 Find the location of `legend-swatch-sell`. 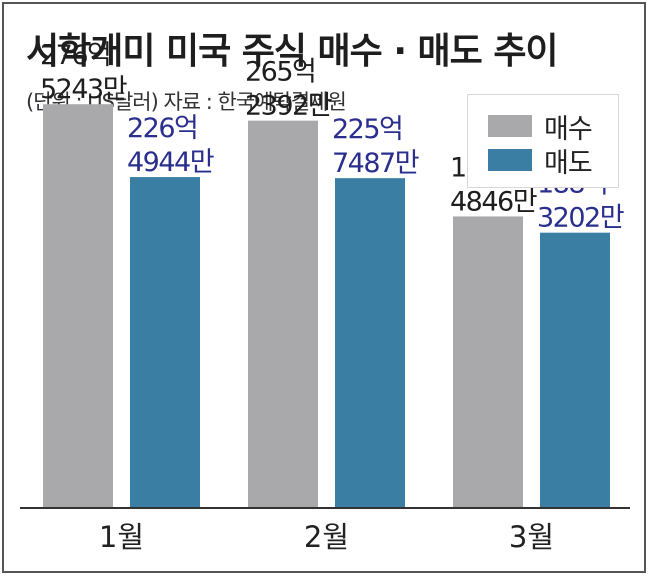

legend-swatch-sell is located at coordinates (510, 160).